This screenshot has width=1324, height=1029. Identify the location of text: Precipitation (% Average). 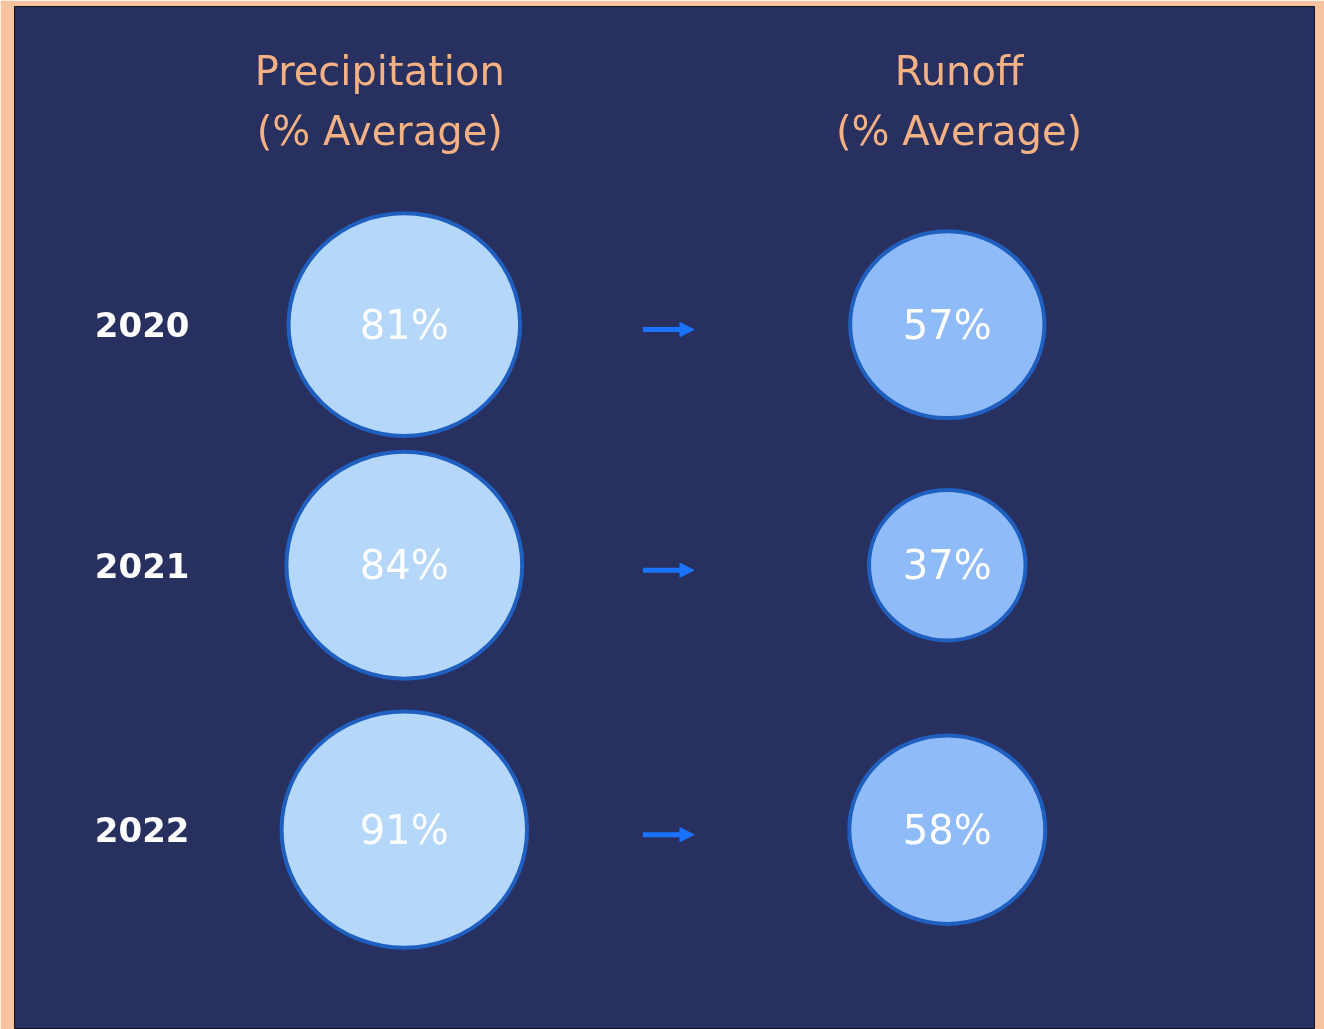
(379, 101).